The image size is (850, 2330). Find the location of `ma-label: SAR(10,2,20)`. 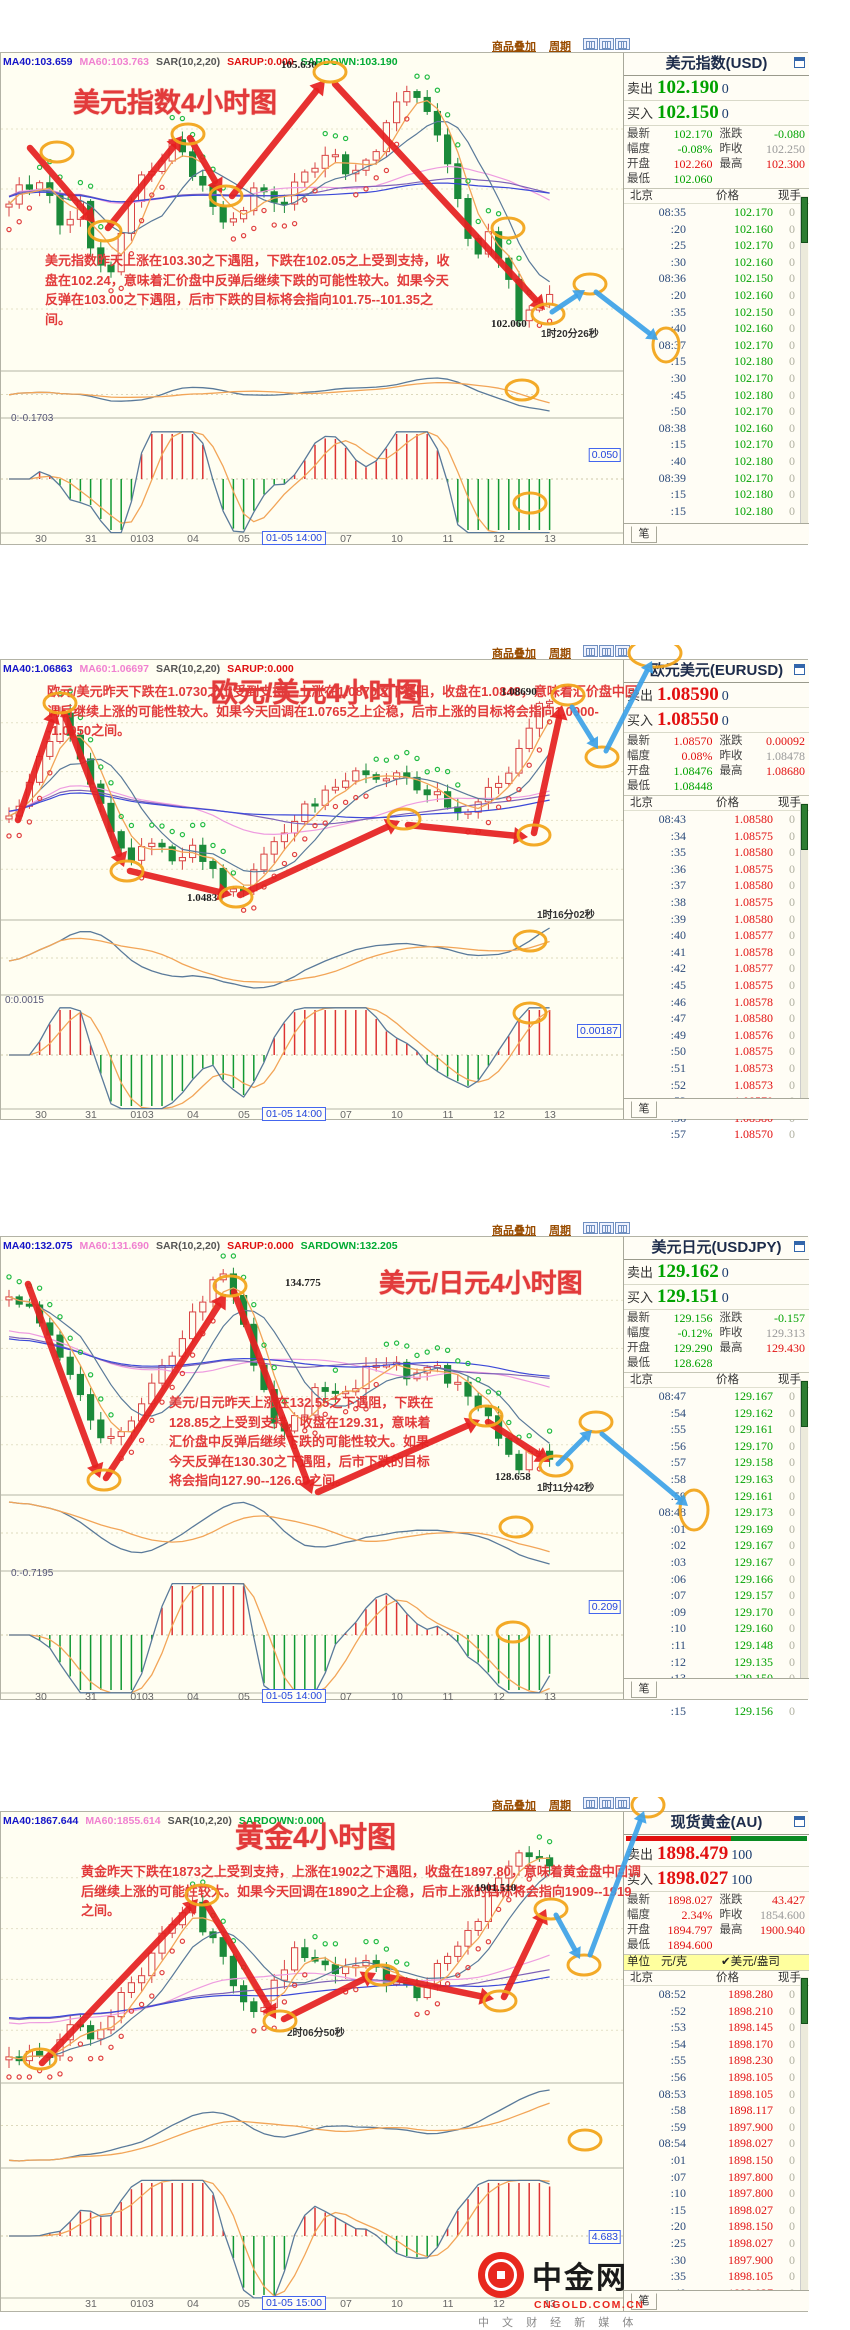

ma-label: SAR(10,2,20) is located at coordinates (188, 1246).